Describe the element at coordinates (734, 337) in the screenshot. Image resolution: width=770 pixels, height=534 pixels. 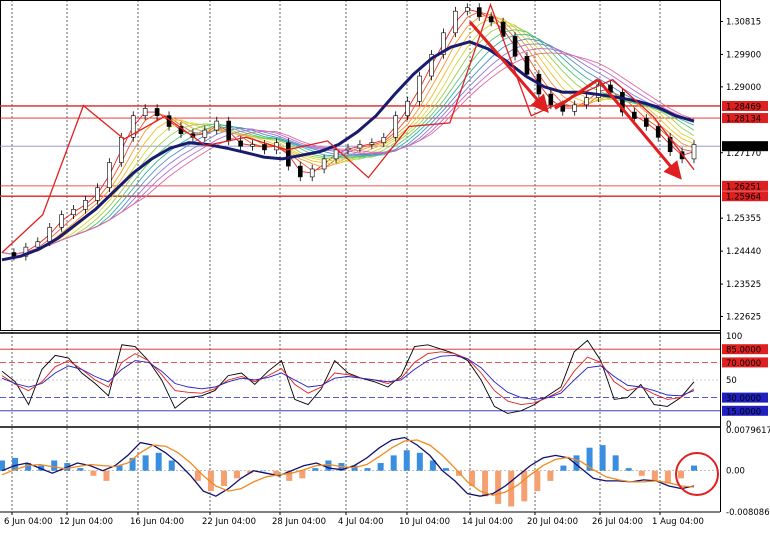
I see `oscillator-tick-label: 100` at that location.